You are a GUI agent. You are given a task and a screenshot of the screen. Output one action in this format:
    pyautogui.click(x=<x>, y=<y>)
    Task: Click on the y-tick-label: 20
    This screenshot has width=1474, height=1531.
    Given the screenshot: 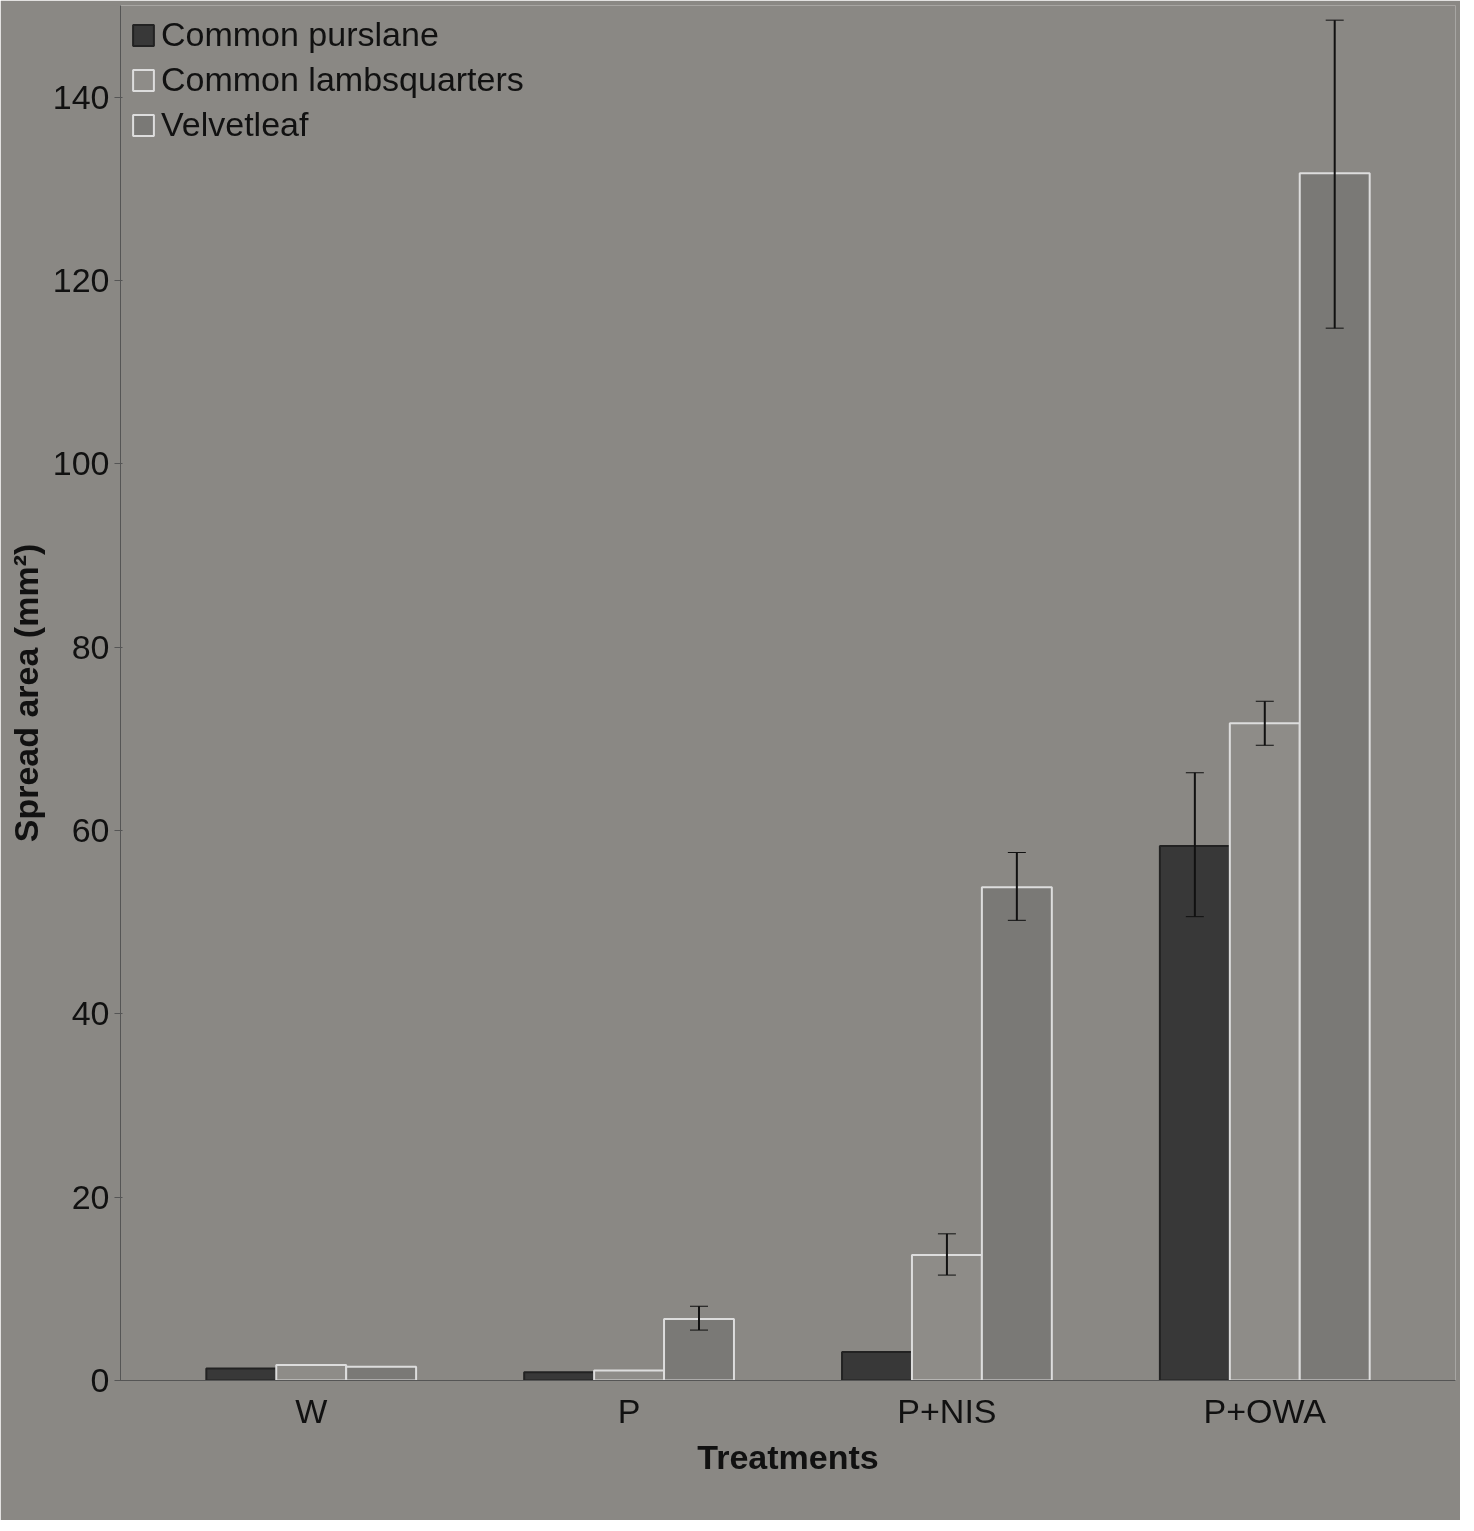 What is the action you would take?
    pyautogui.click(x=90, y=1196)
    